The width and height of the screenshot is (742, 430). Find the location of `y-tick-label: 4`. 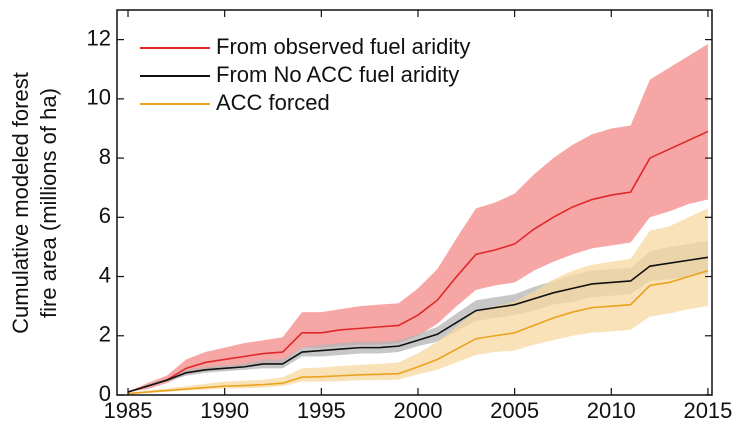

y-tick-label: 4 is located at coordinates (105, 274).